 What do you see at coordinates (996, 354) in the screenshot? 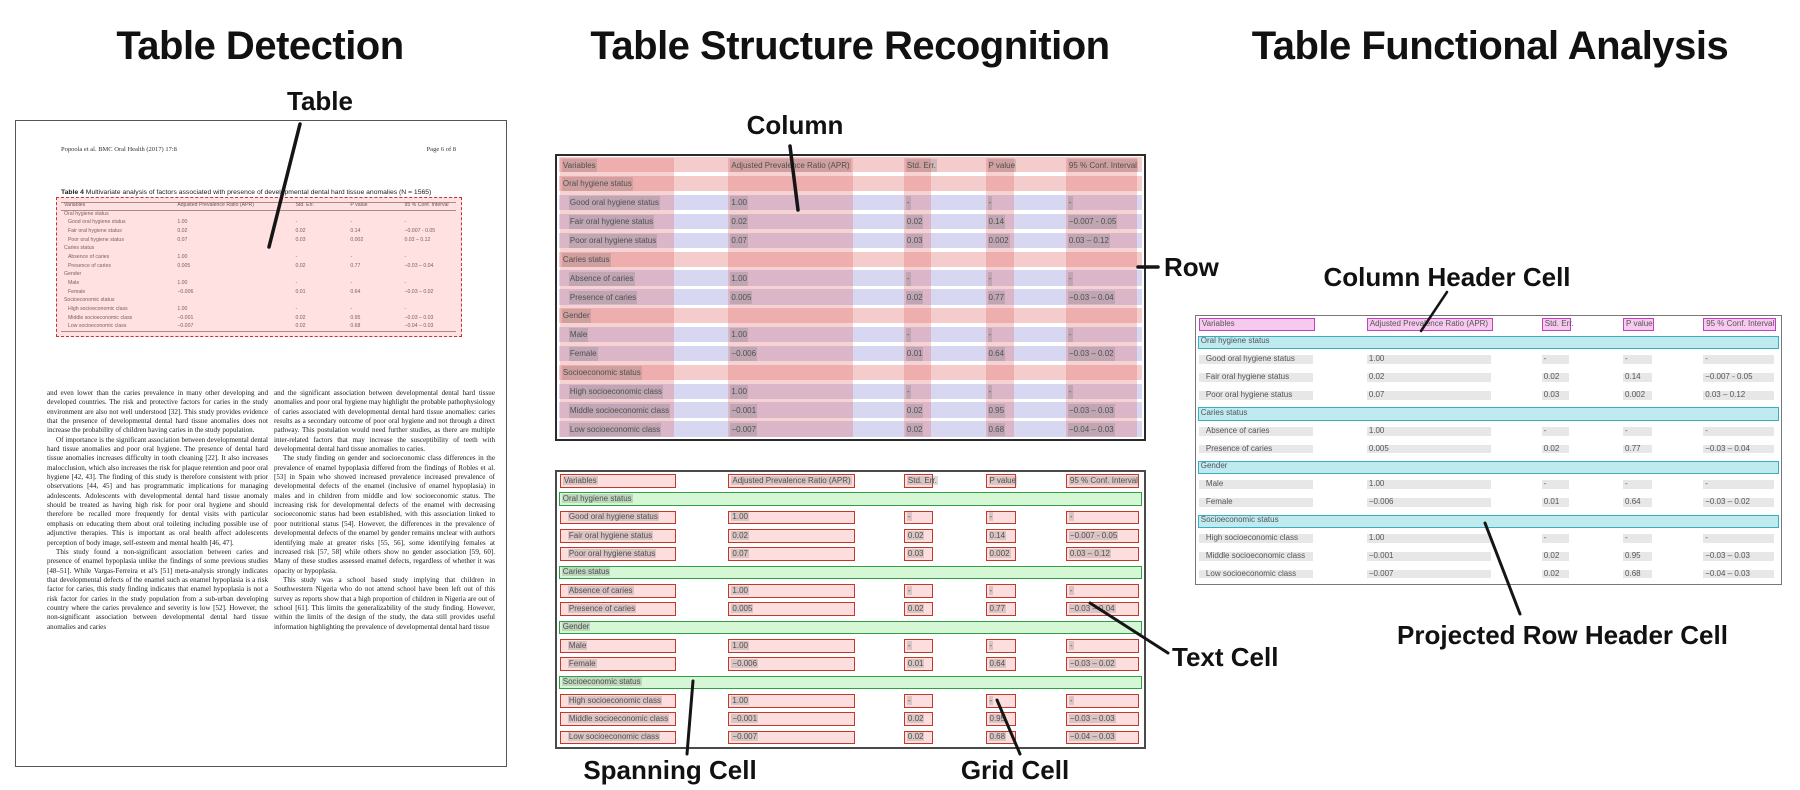
I see `table-cell: 0.64` at bounding box center [996, 354].